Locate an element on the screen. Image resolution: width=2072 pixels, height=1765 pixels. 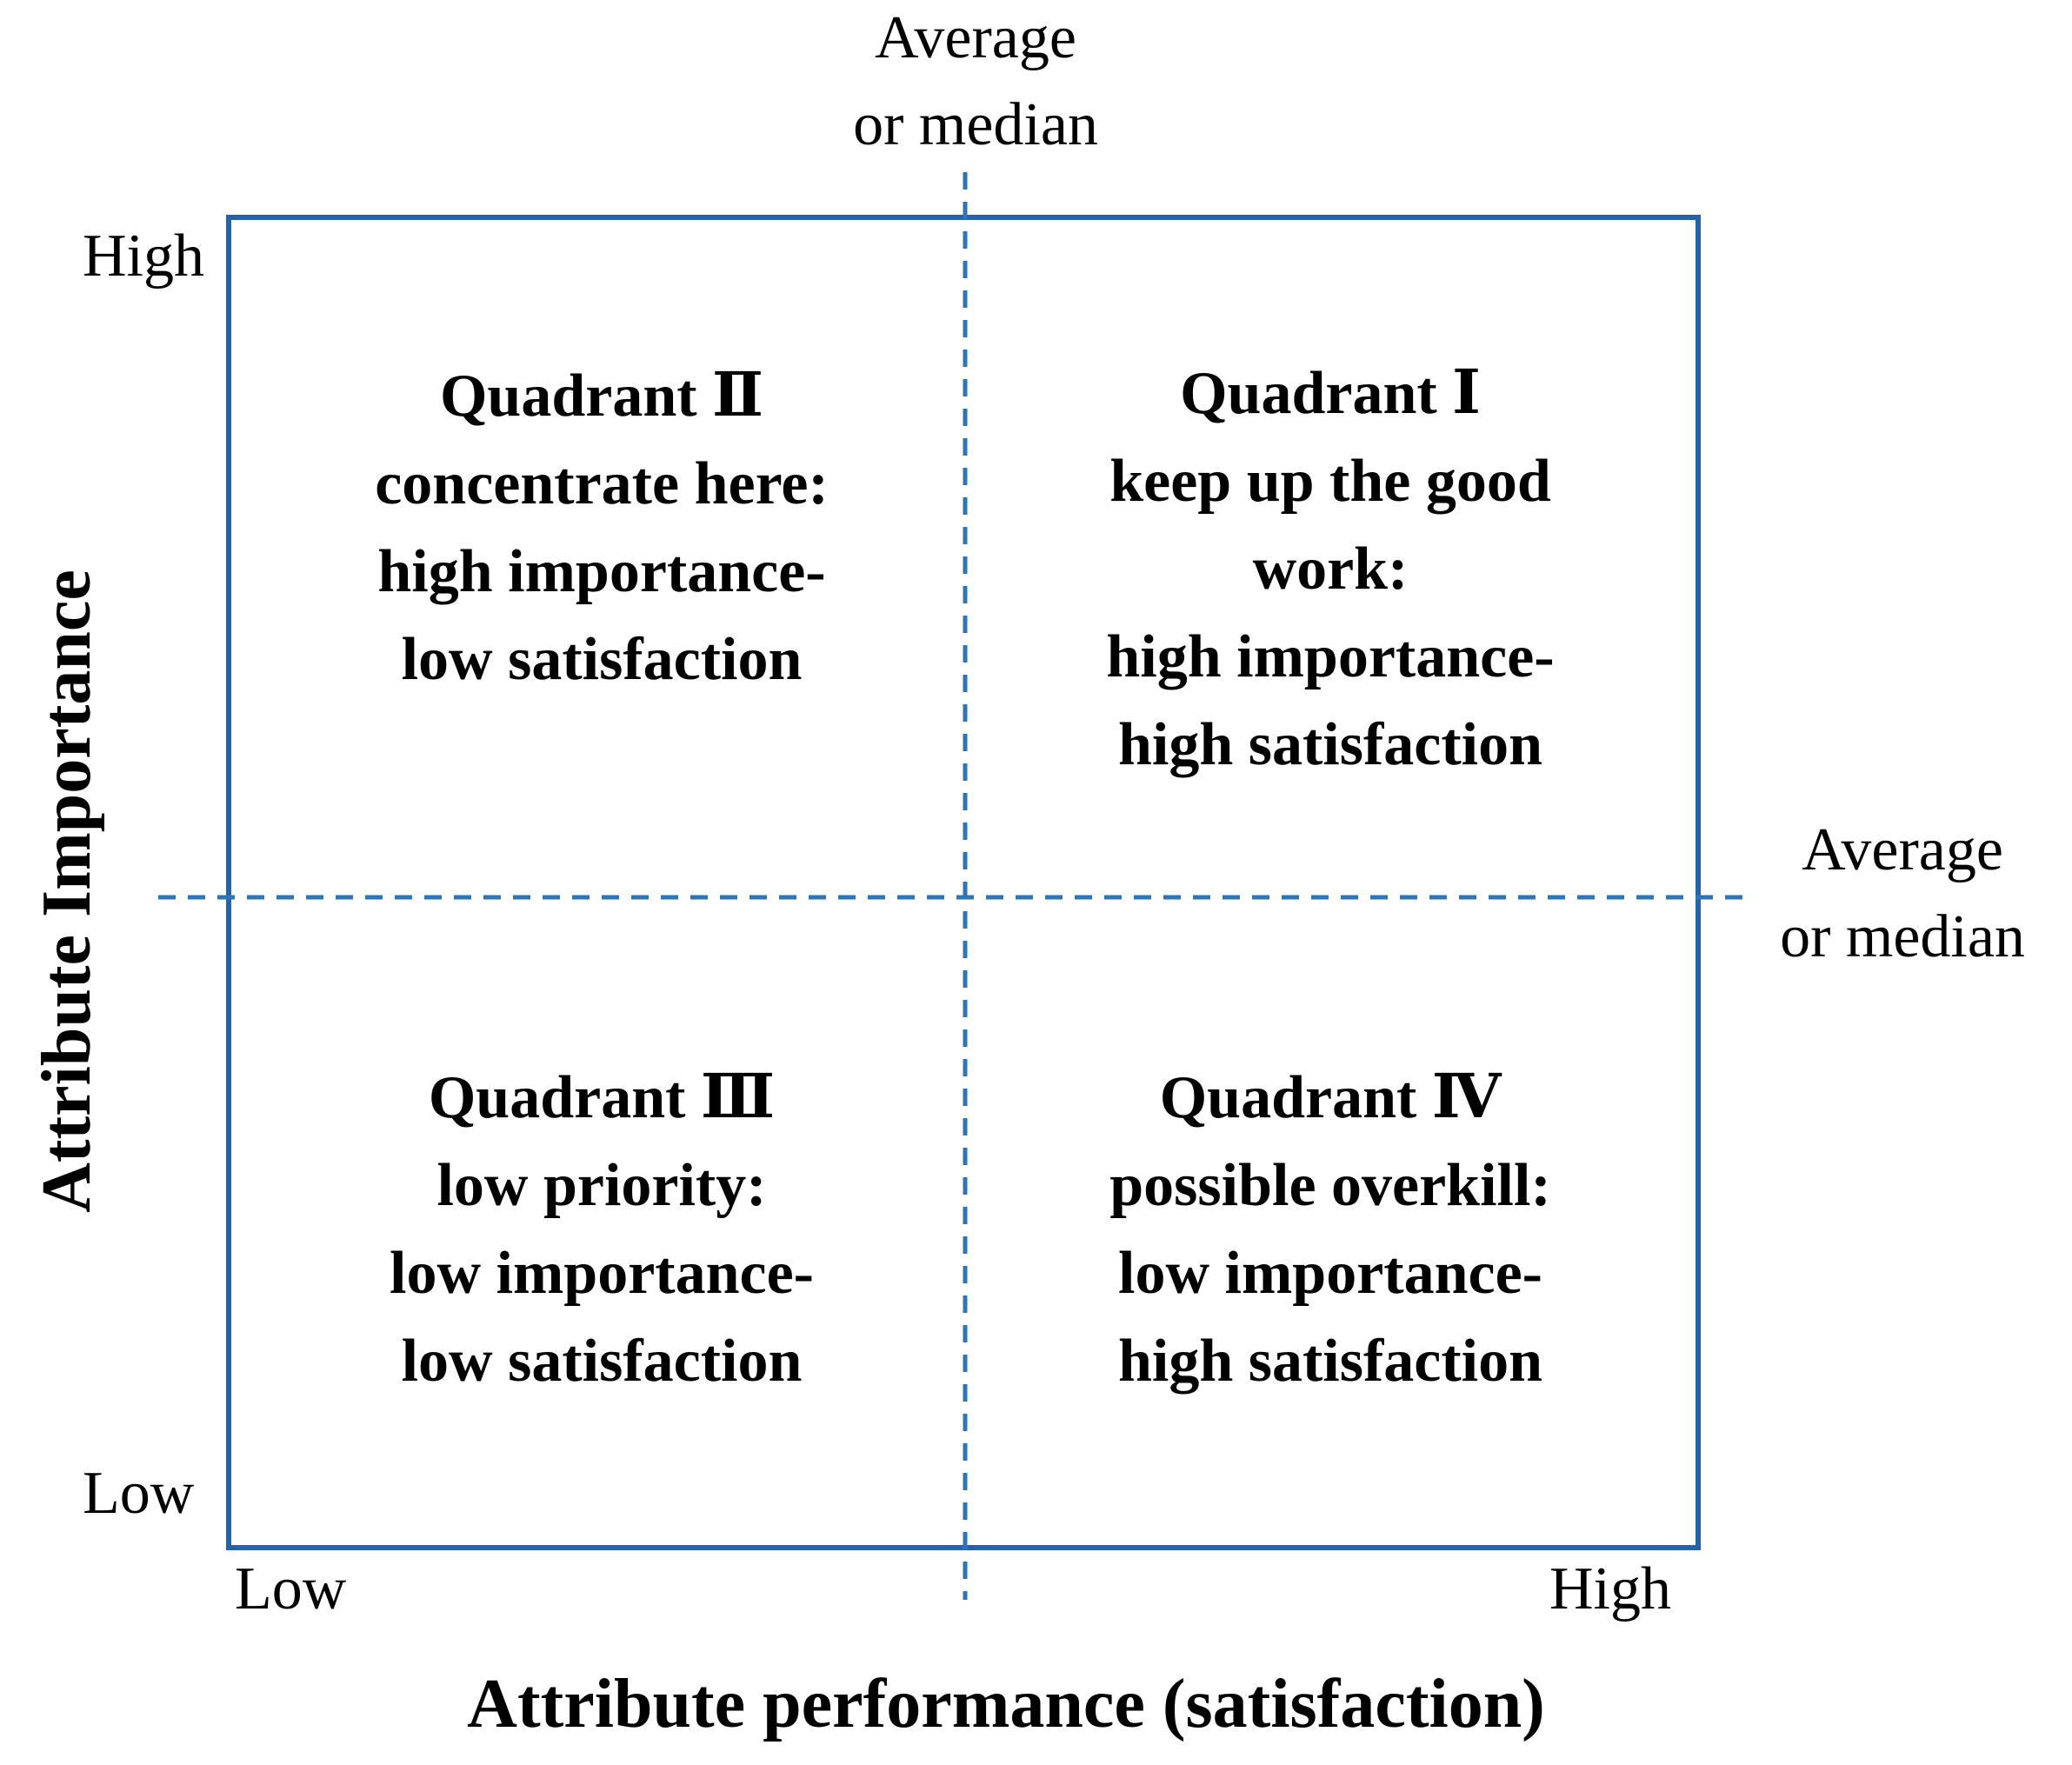
y-axis-low-label: Low is located at coordinates (139, 1493).